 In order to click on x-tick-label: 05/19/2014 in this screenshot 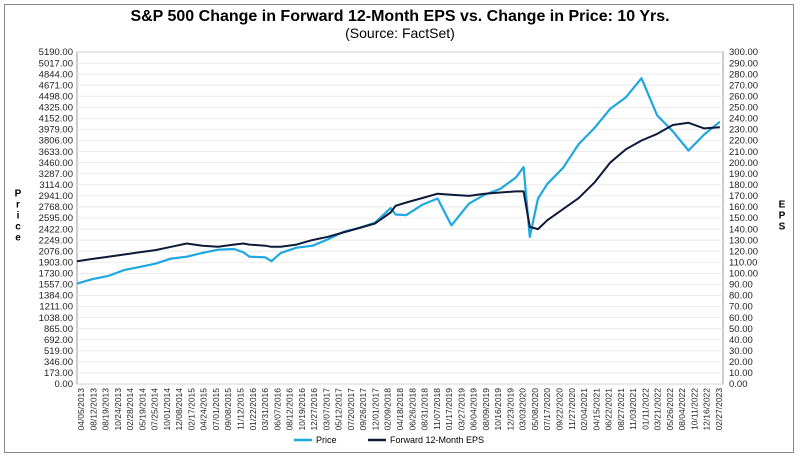, I will do `click(142, 409)`.